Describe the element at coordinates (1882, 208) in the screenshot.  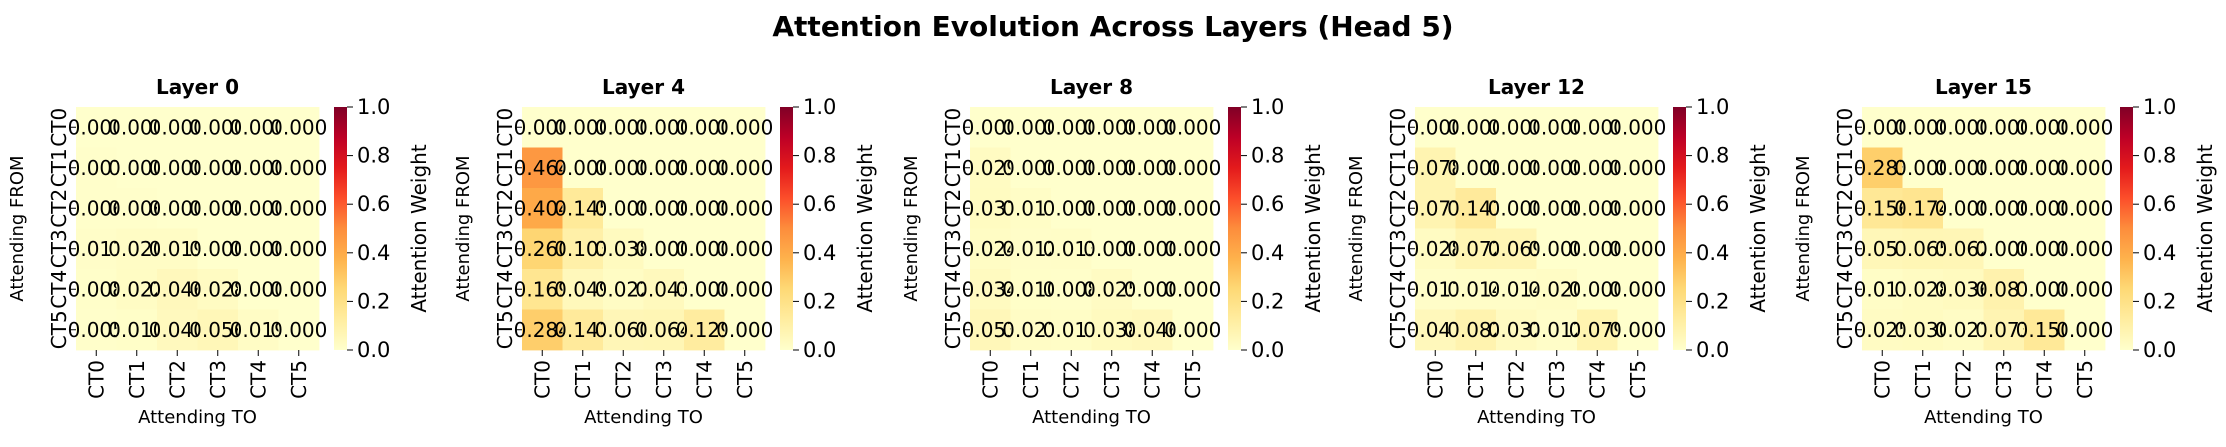
I see `cell-value-label: 0.156` at that location.